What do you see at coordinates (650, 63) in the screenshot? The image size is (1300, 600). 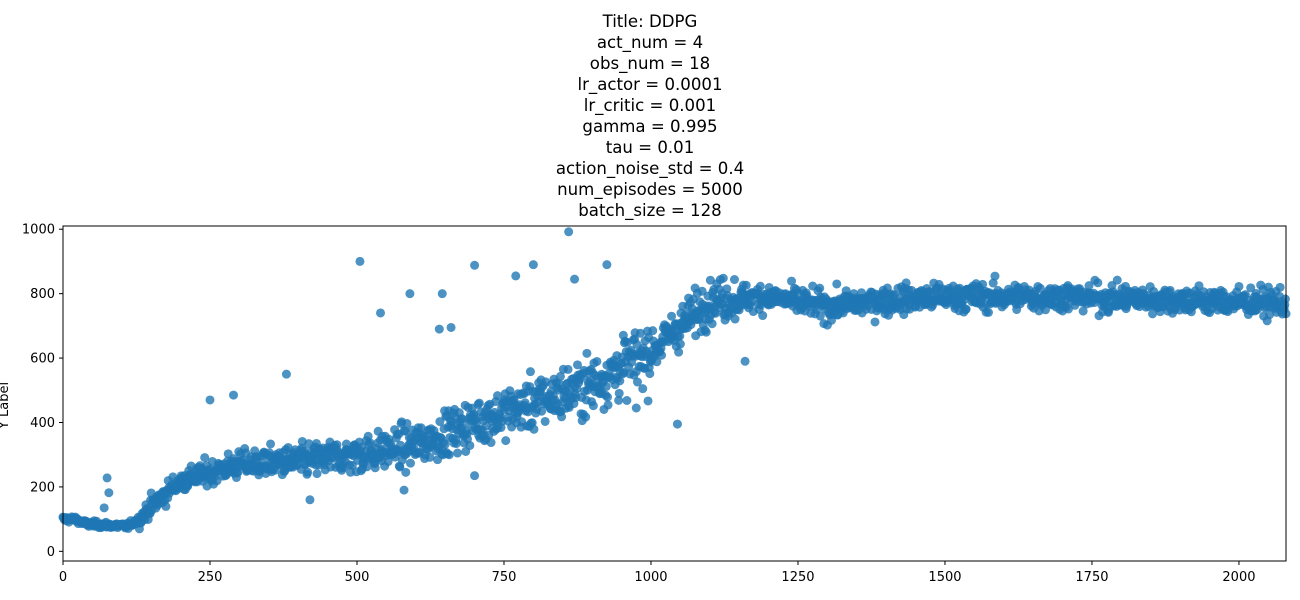 I see `title-line: obs_num = 18` at bounding box center [650, 63].